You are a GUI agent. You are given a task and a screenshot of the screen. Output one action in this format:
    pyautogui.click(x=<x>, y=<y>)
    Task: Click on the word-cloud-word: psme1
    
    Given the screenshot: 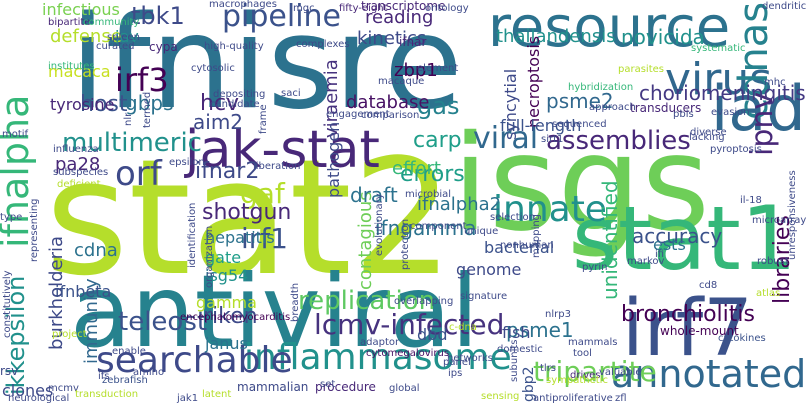 What is the action you would take?
    pyautogui.click(x=540, y=330)
    